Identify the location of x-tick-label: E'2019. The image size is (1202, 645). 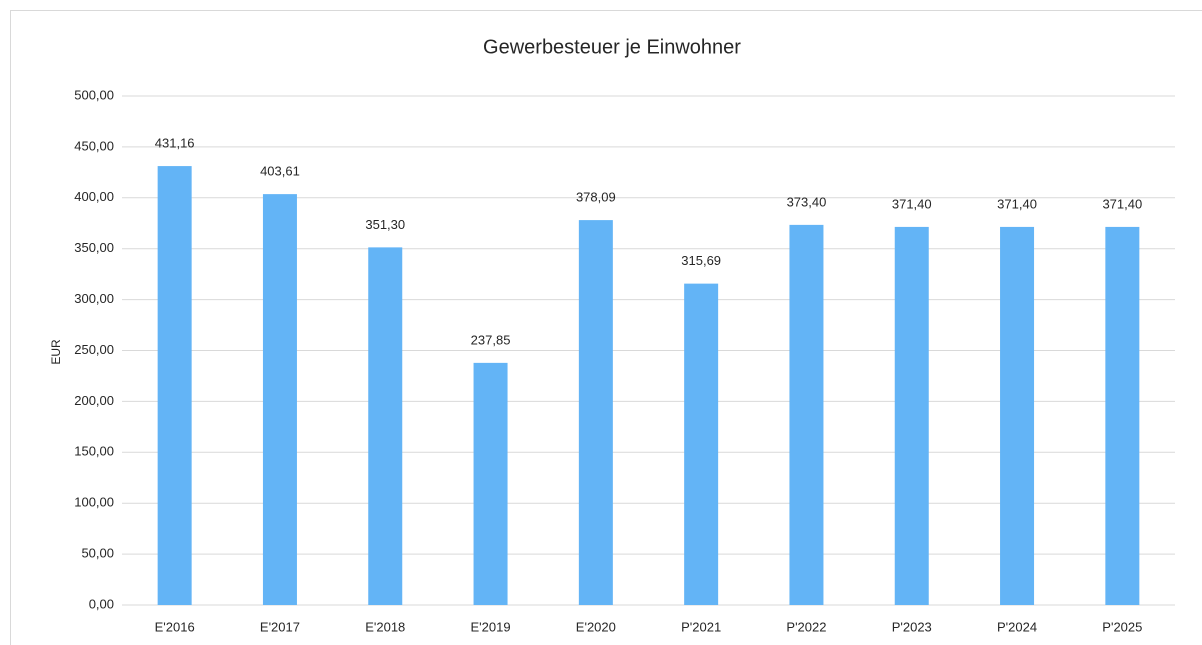
(491, 626).